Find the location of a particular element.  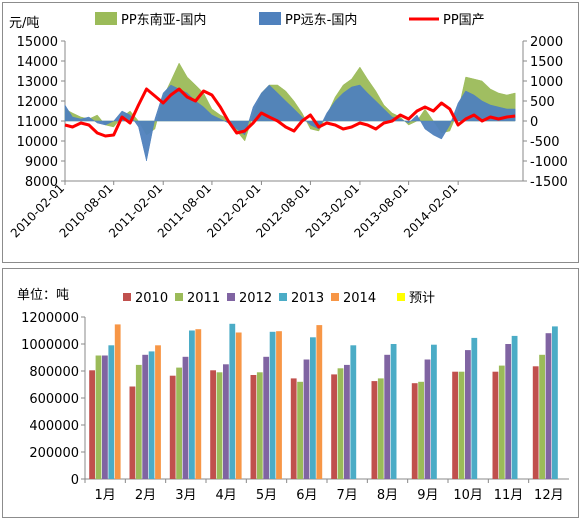

x-tick-label: 8月 is located at coordinates (387, 495).